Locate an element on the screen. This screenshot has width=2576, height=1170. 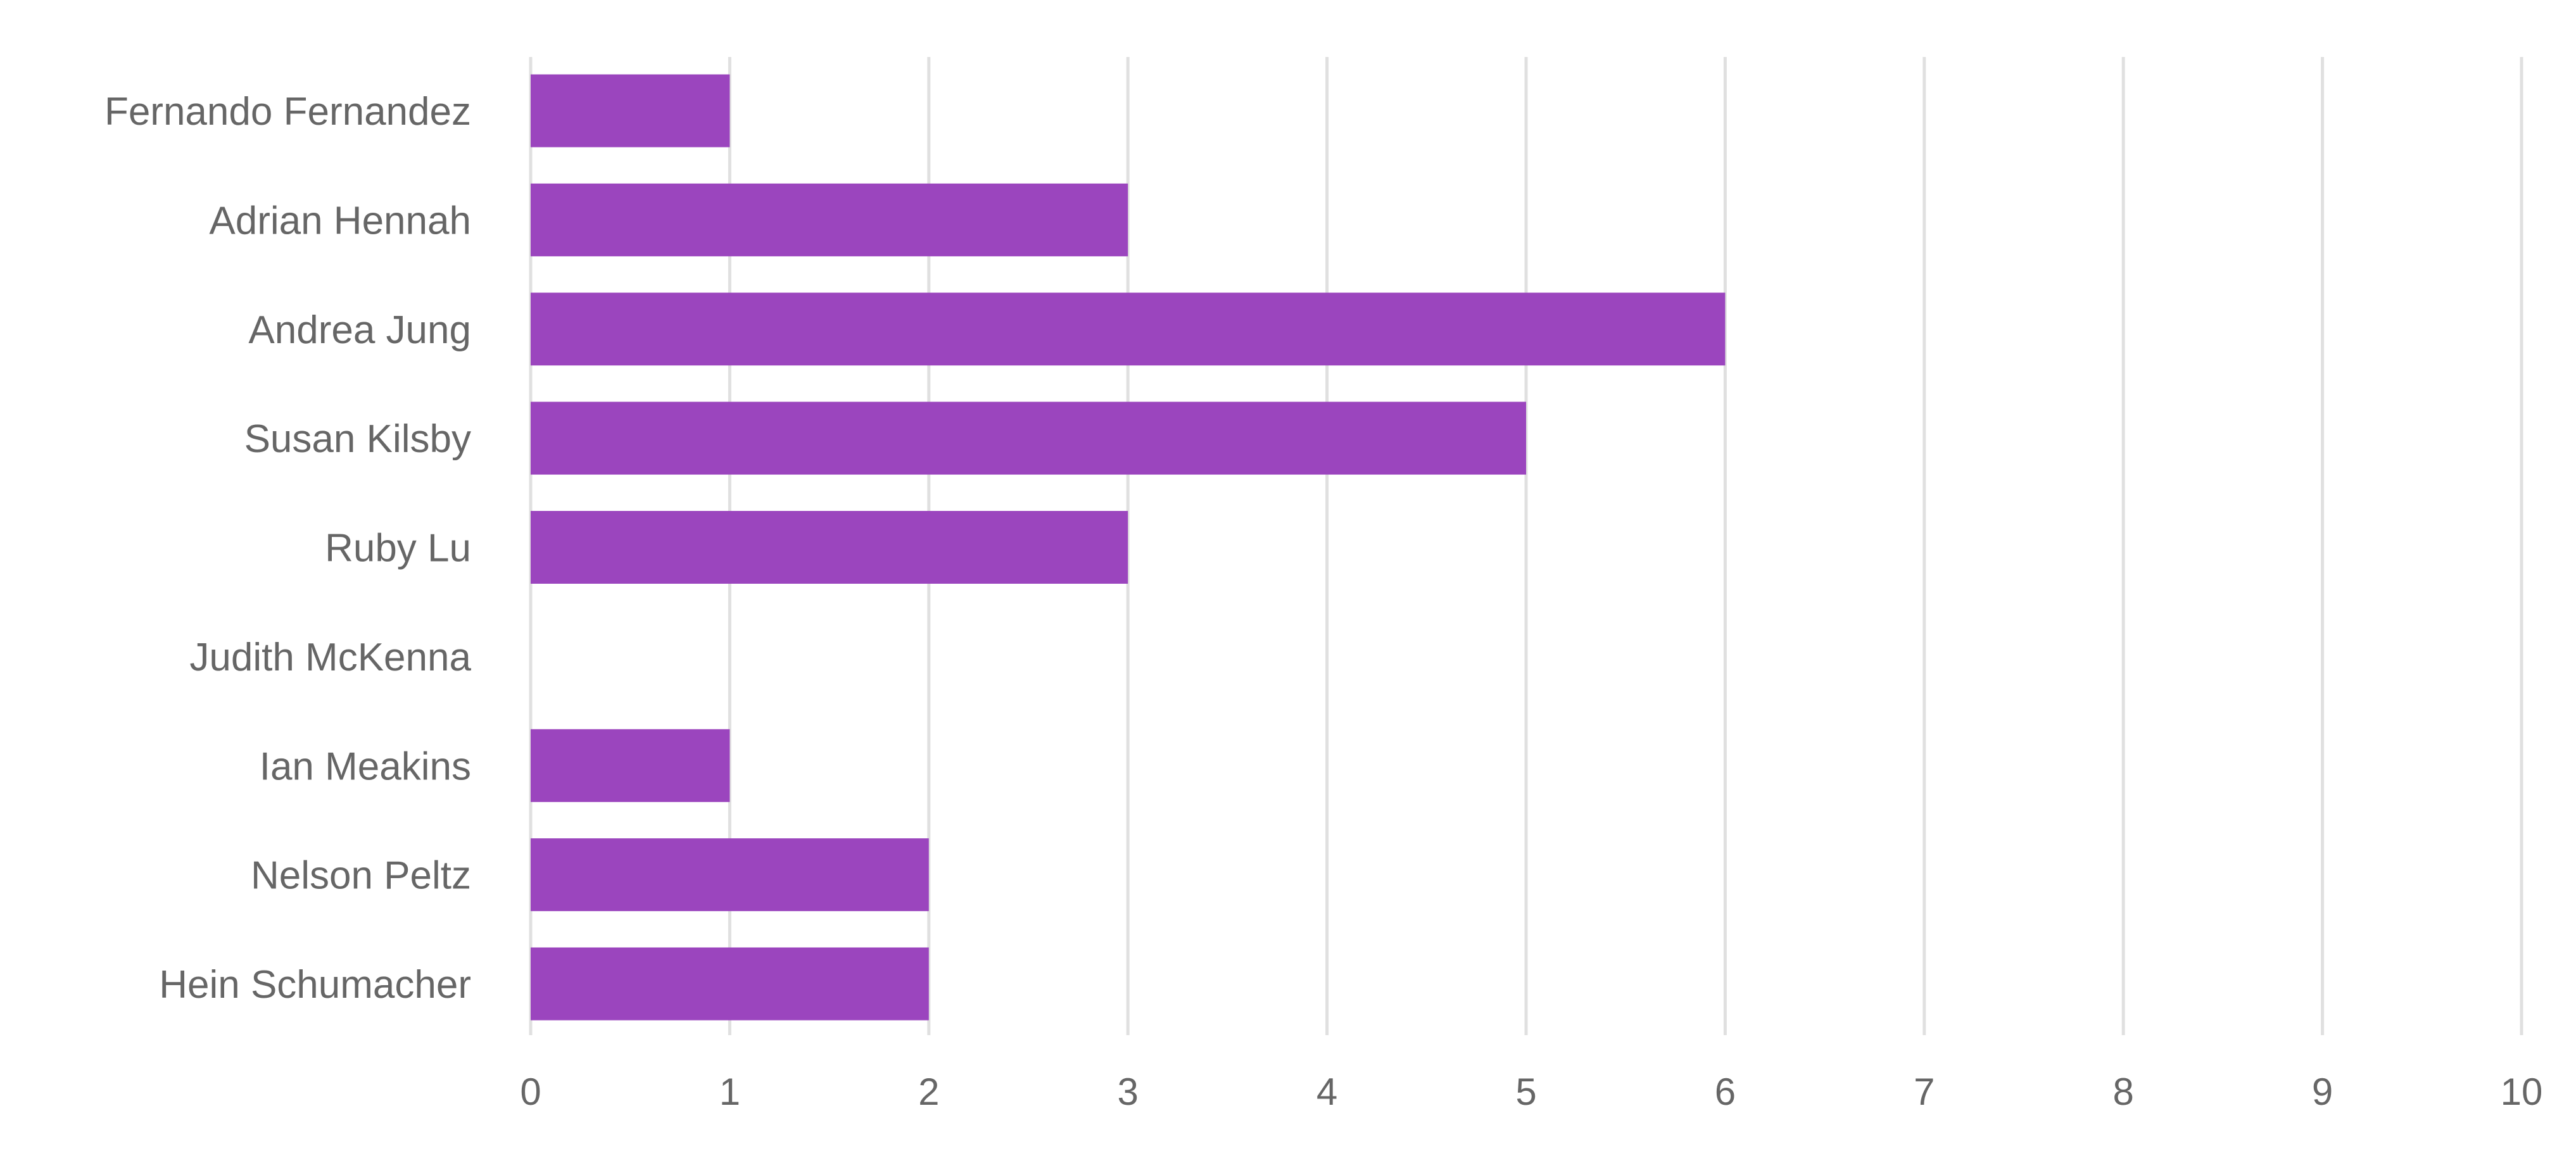
bar-ruby-lu is located at coordinates (829, 547).